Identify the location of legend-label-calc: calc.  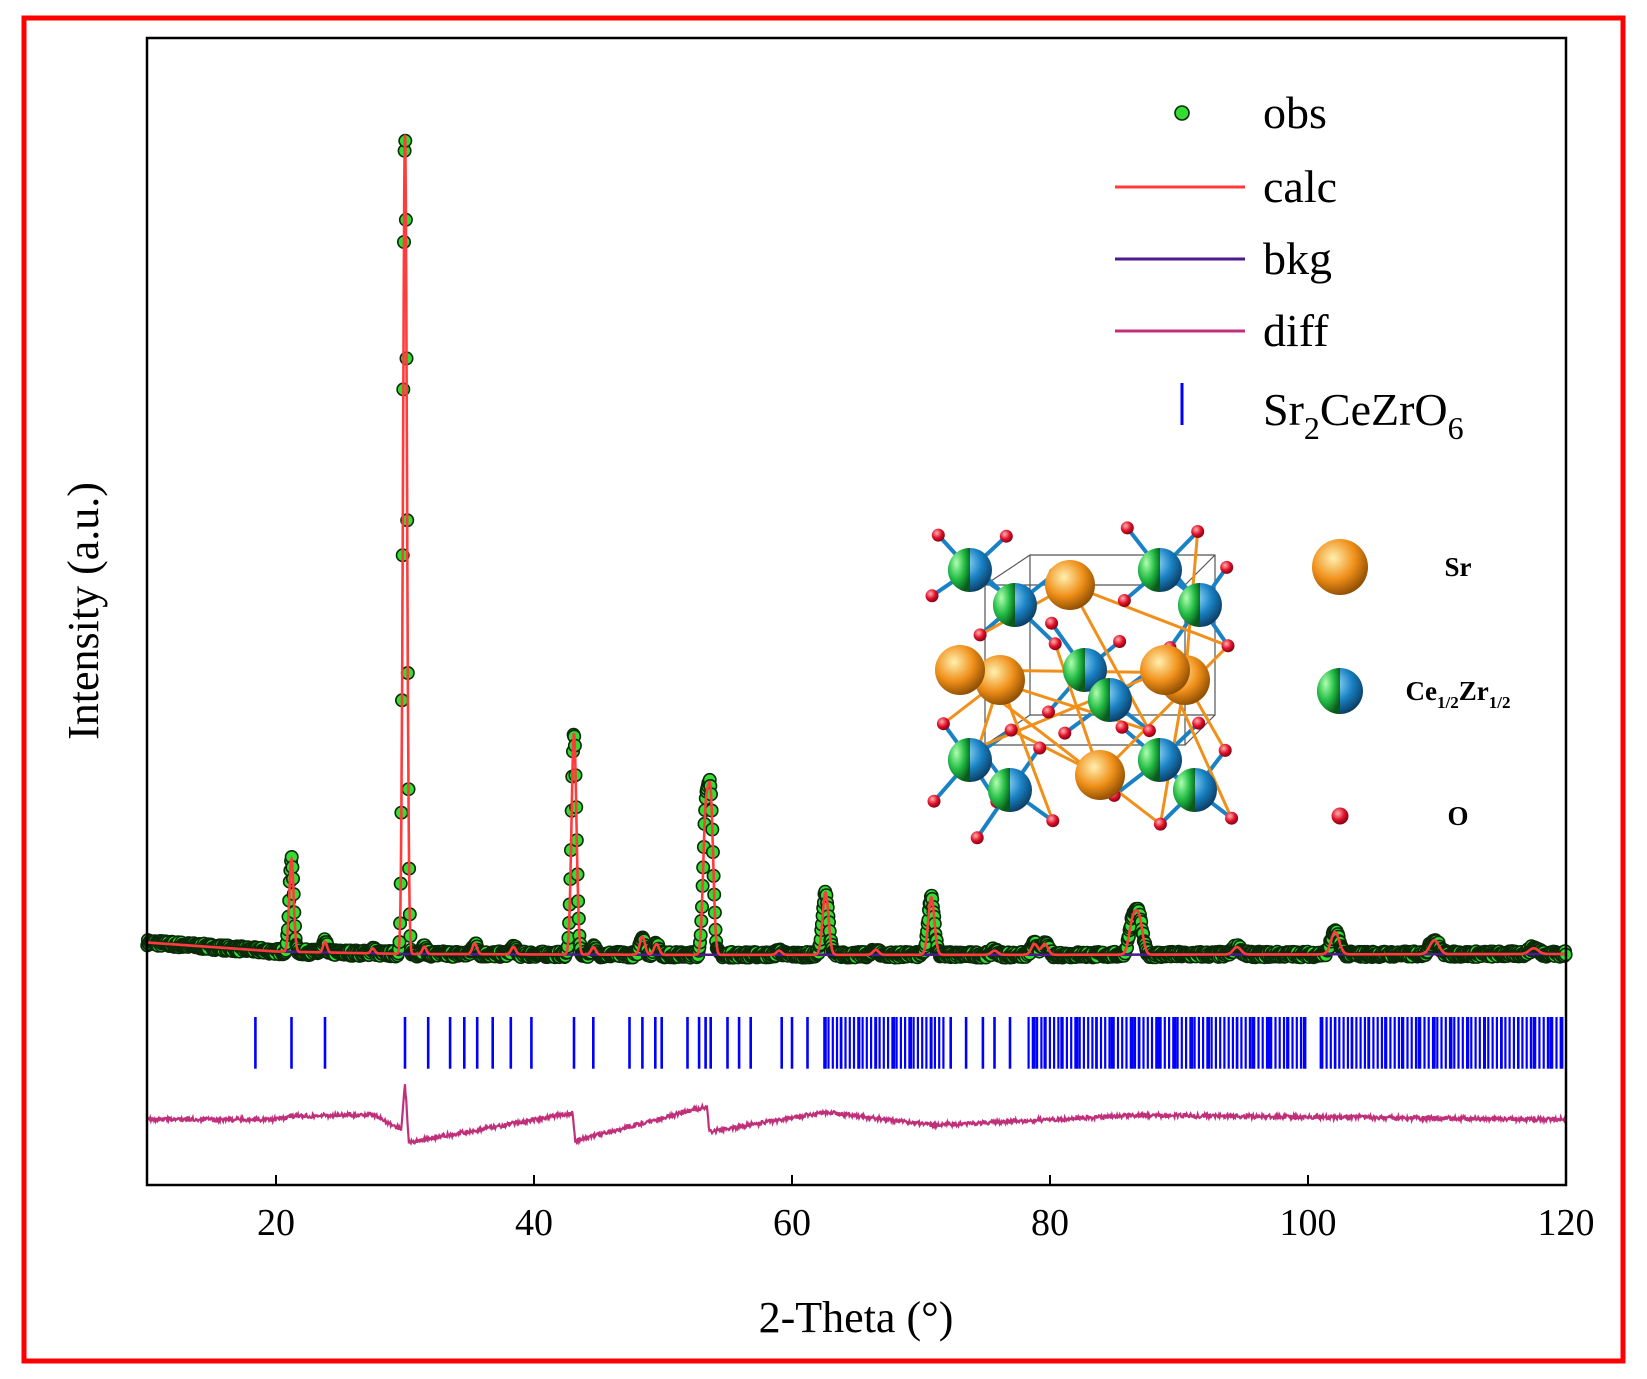
(1300, 186).